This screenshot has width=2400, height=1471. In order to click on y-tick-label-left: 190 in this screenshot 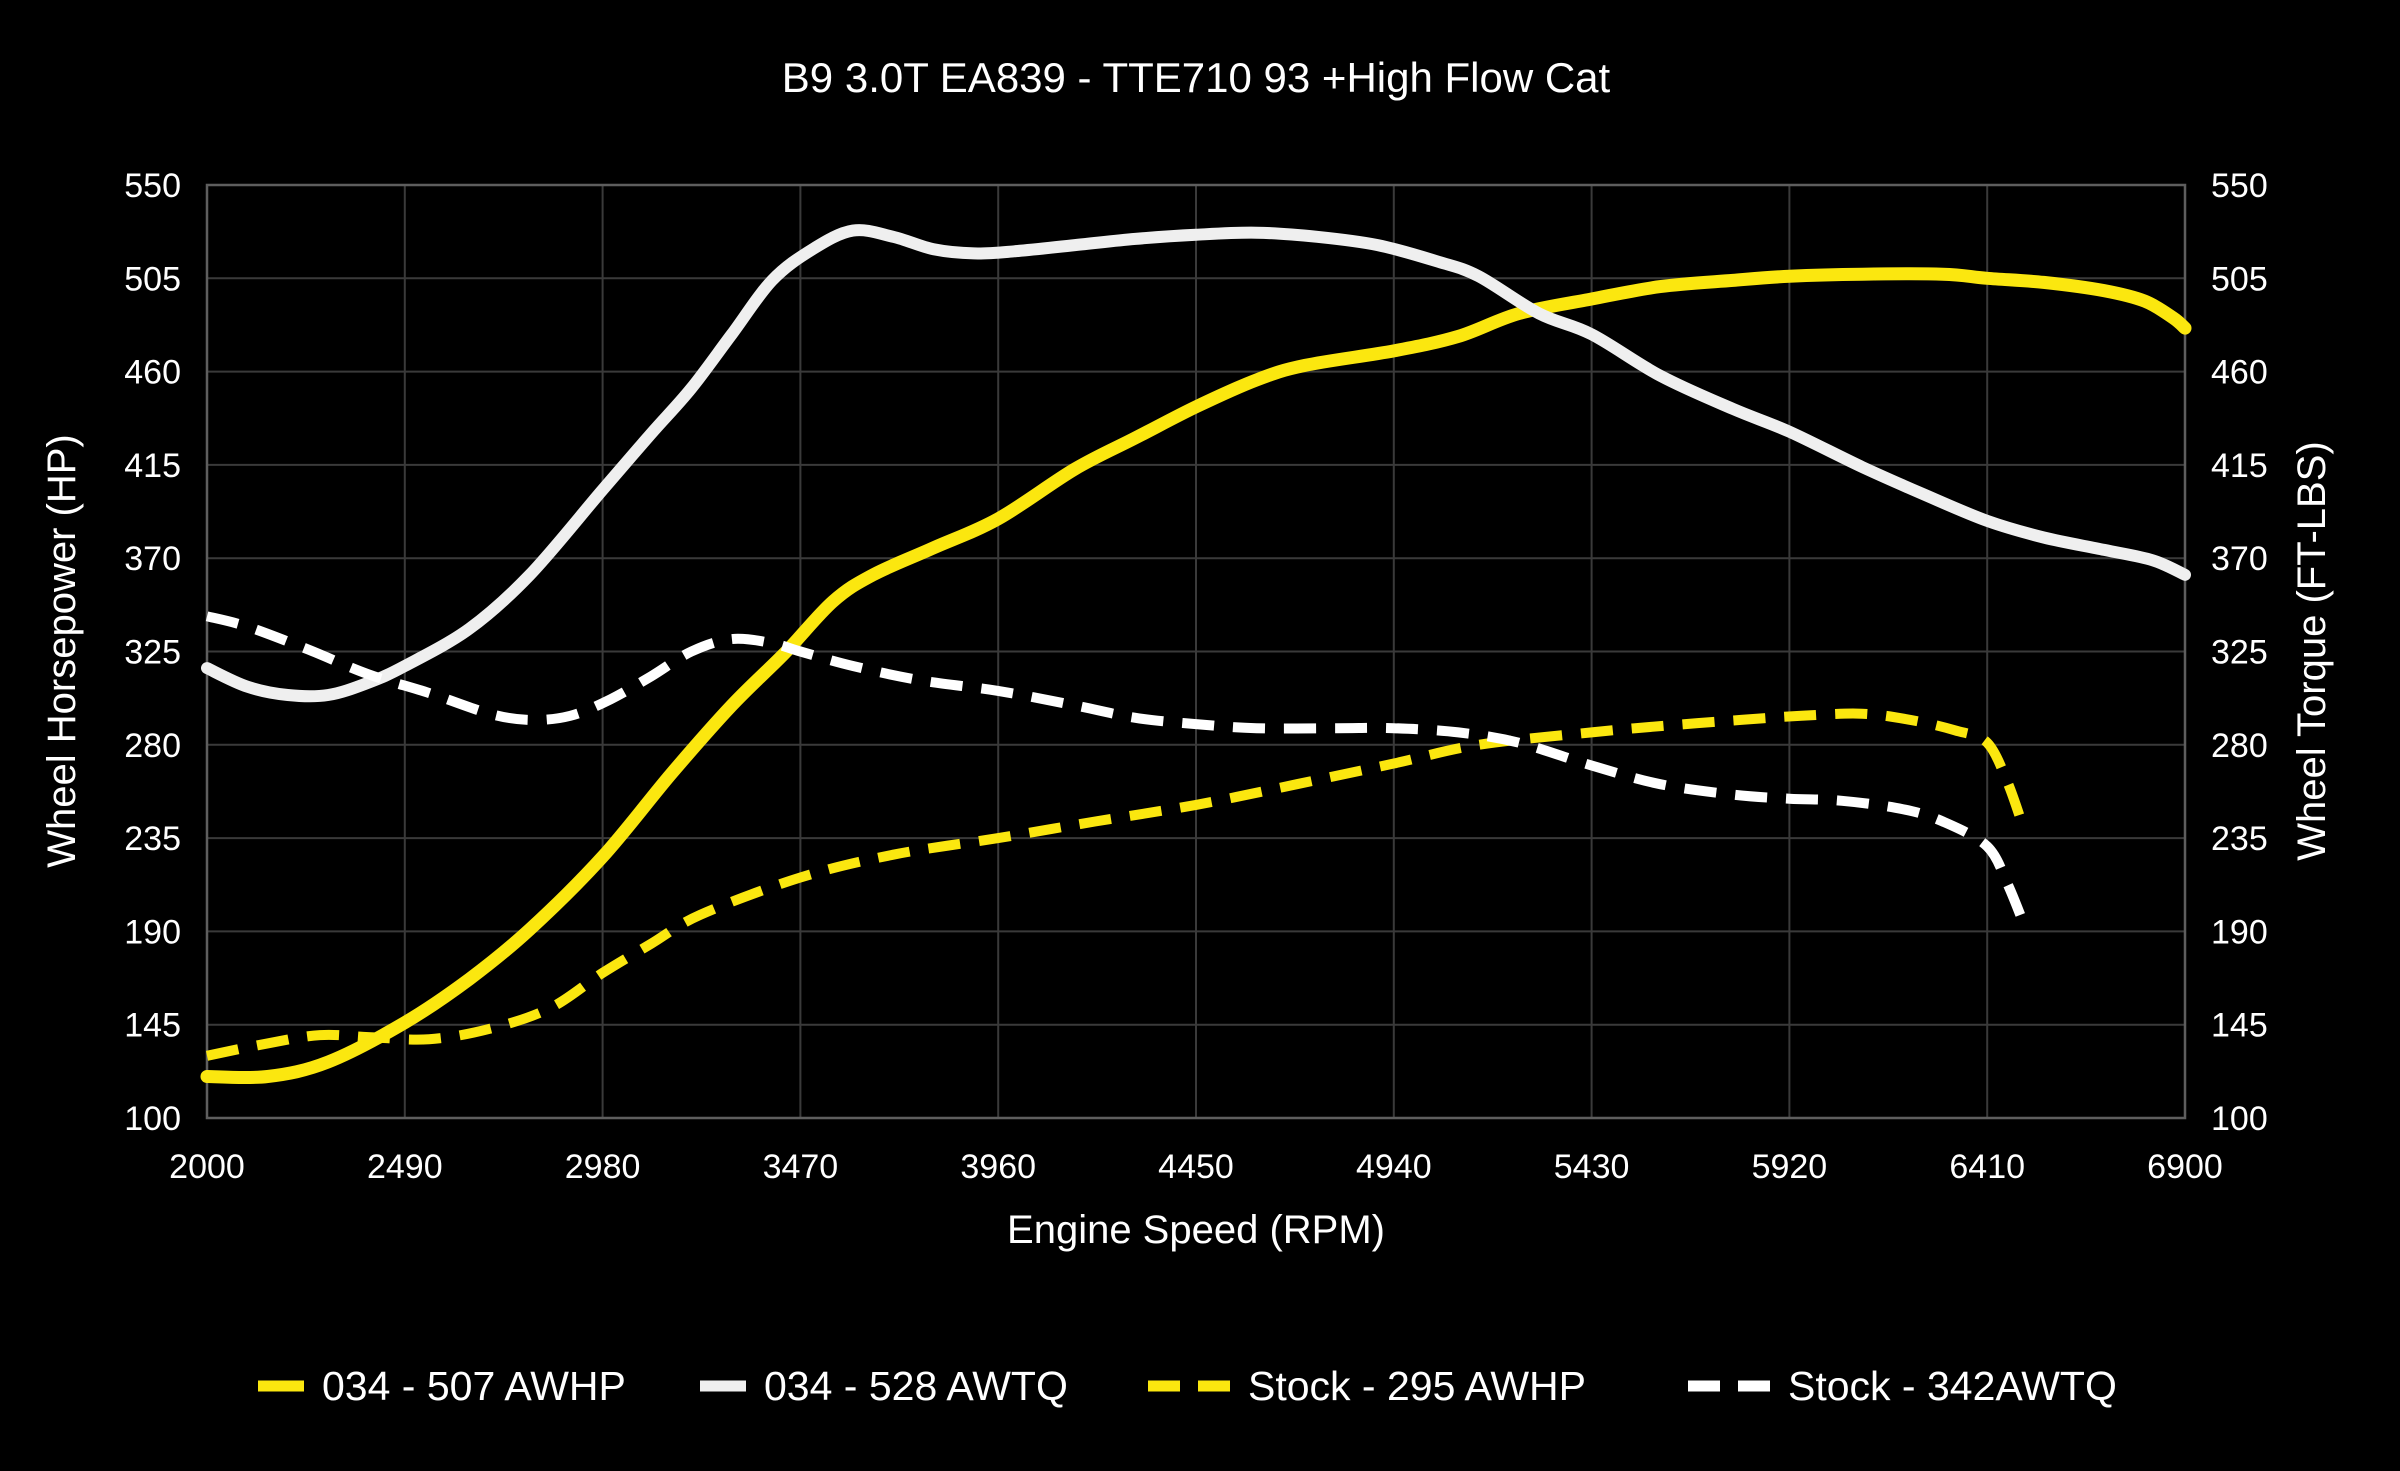, I will do `click(152, 932)`.